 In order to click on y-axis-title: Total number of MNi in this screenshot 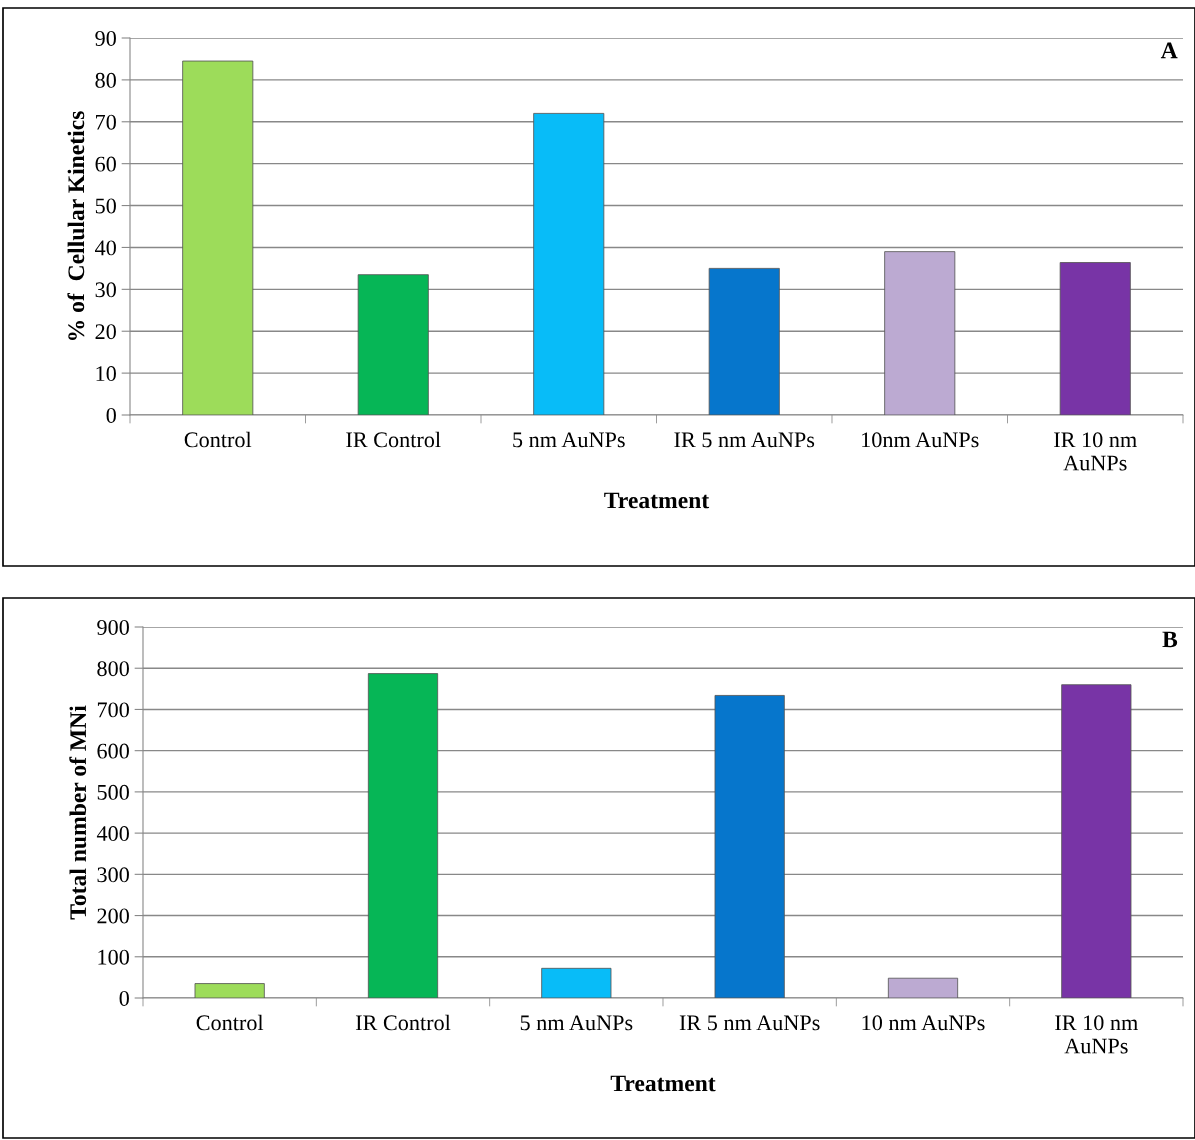, I will do `click(78, 812)`.